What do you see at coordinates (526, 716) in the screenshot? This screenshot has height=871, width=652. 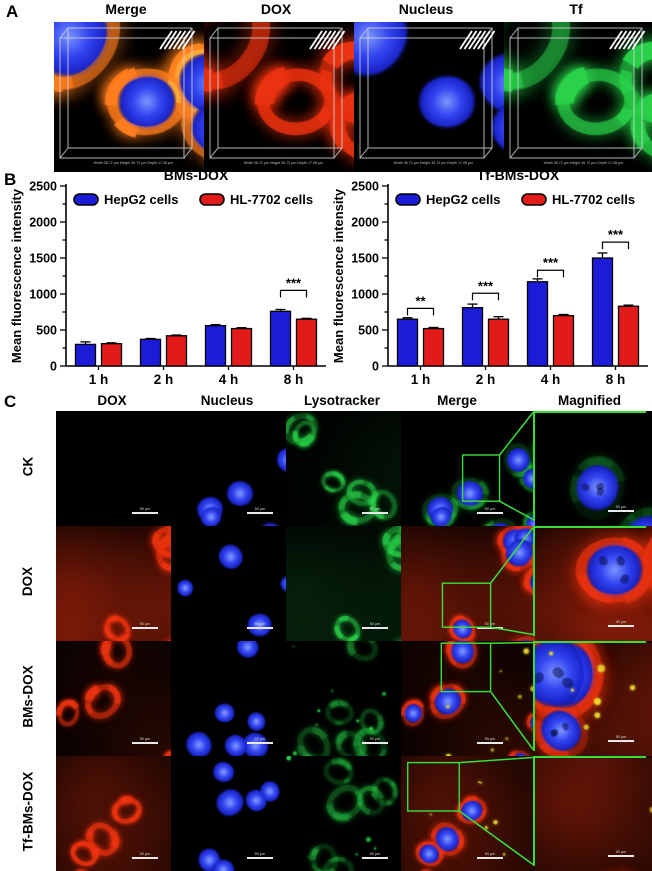 I see `micro-bms-dox-merge: 50 μm` at bounding box center [526, 716].